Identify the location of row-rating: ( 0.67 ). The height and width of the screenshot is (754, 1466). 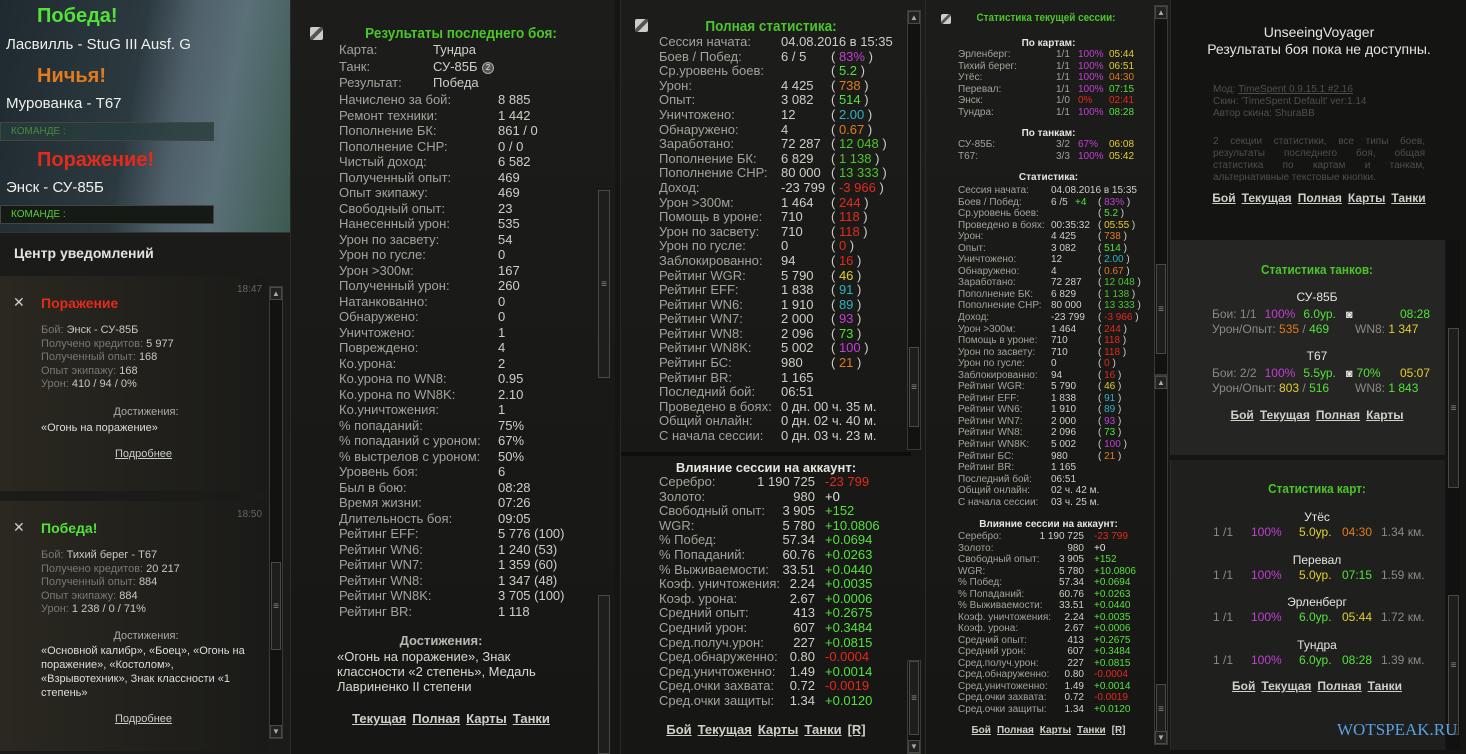
(852, 129).